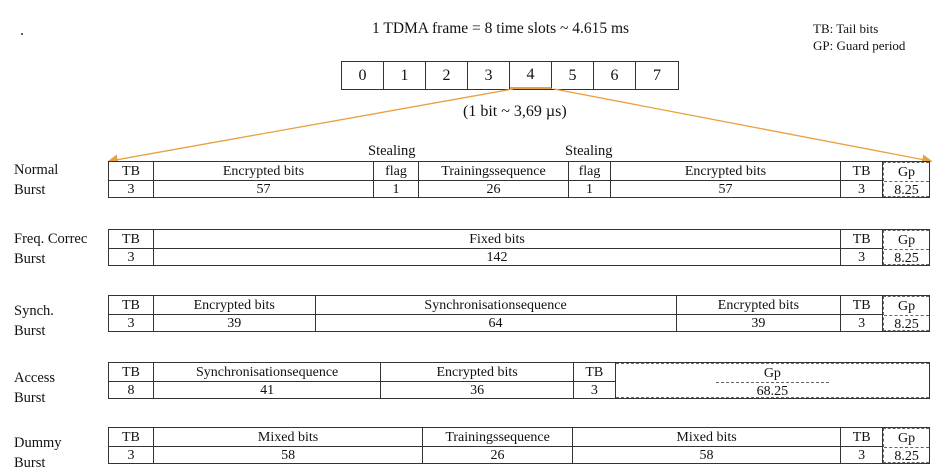  Describe the element at coordinates (36, 170) in the screenshot. I see `normal-burst-label-line1: Normal` at that location.